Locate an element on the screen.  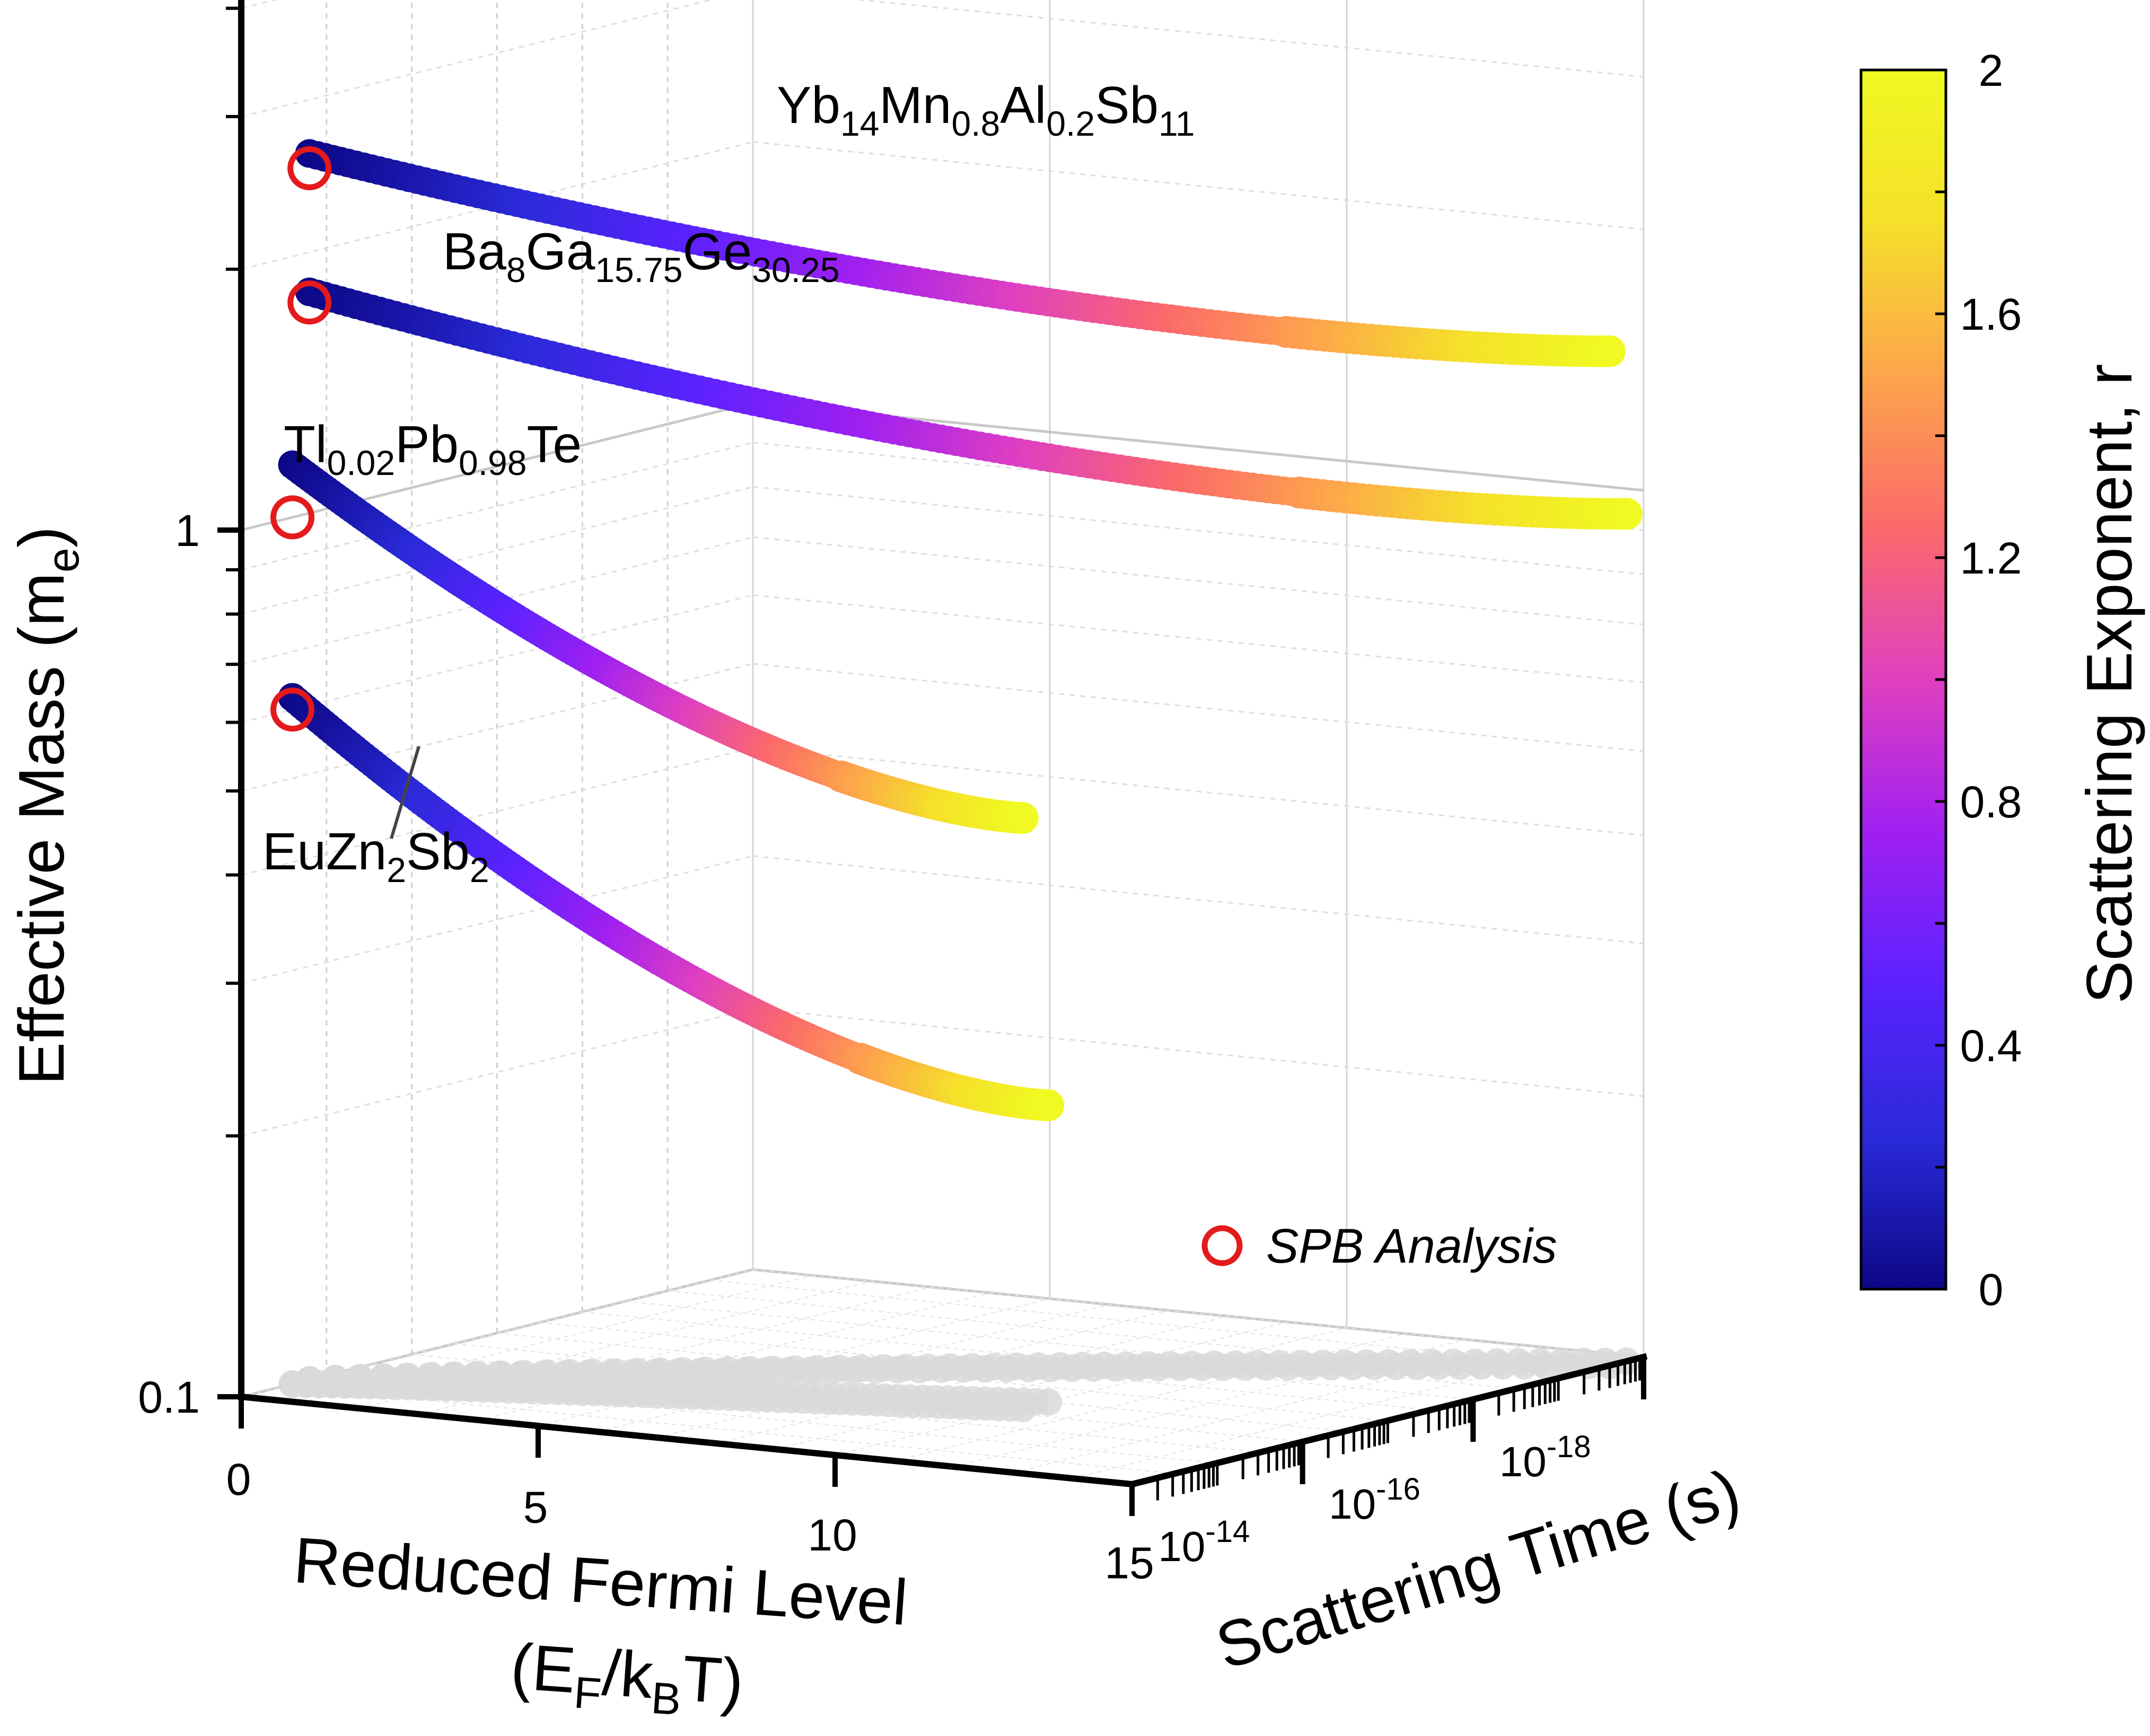
x-tick-label: 0 is located at coordinates (238, 1479).